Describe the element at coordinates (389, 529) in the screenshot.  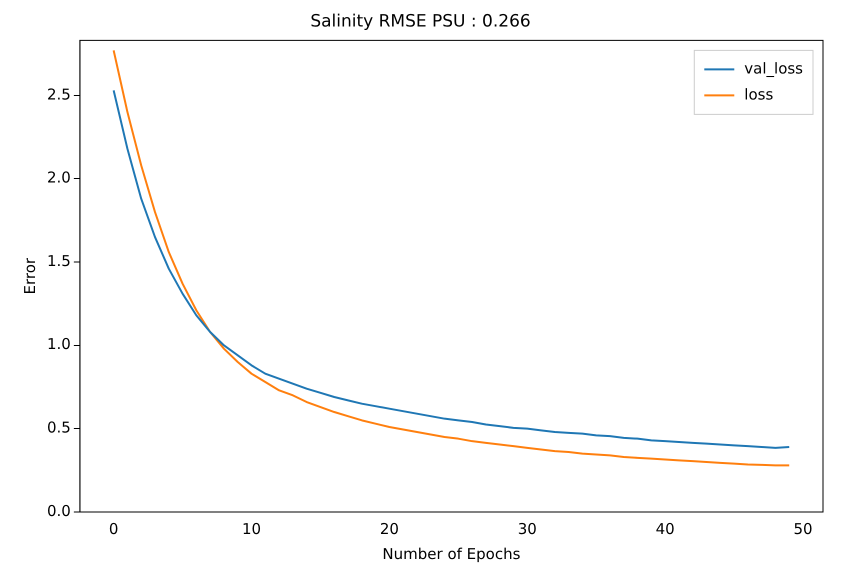
I see `x-tick-label: 20` at that location.